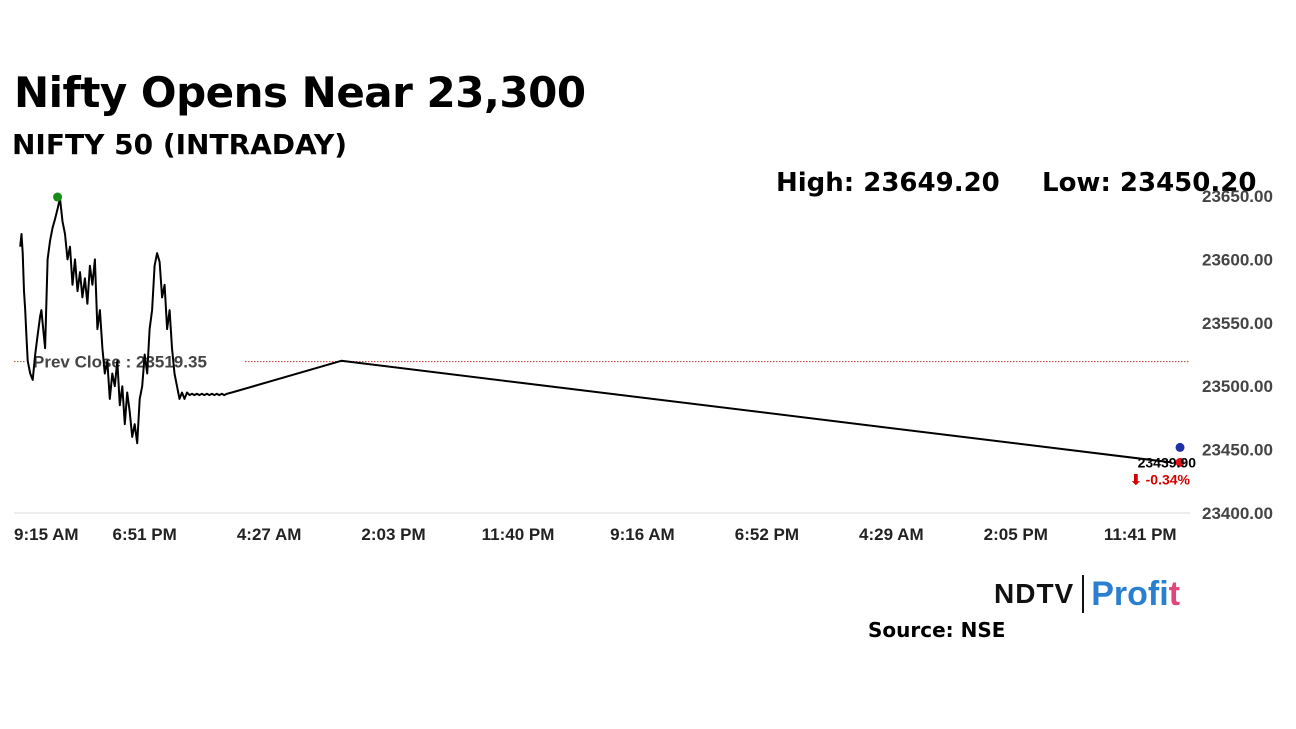  Describe the element at coordinates (937, 630) in the screenshot. I see `source-note: Source: NSE` at that location.